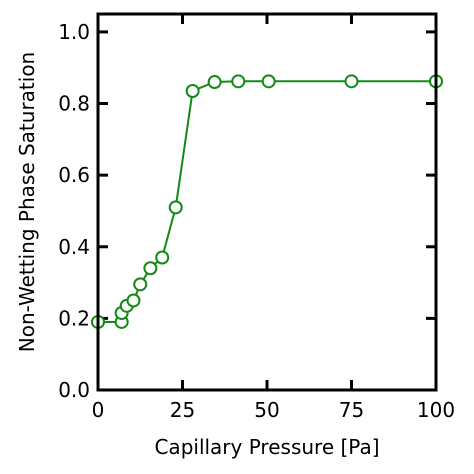  I want to click on x-tick-label: 50, so click(266, 410).